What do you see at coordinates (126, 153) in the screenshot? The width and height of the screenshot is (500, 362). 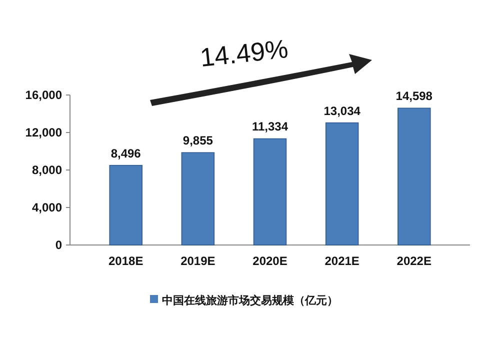 I see `data-label: 8,496` at bounding box center [126, 153].